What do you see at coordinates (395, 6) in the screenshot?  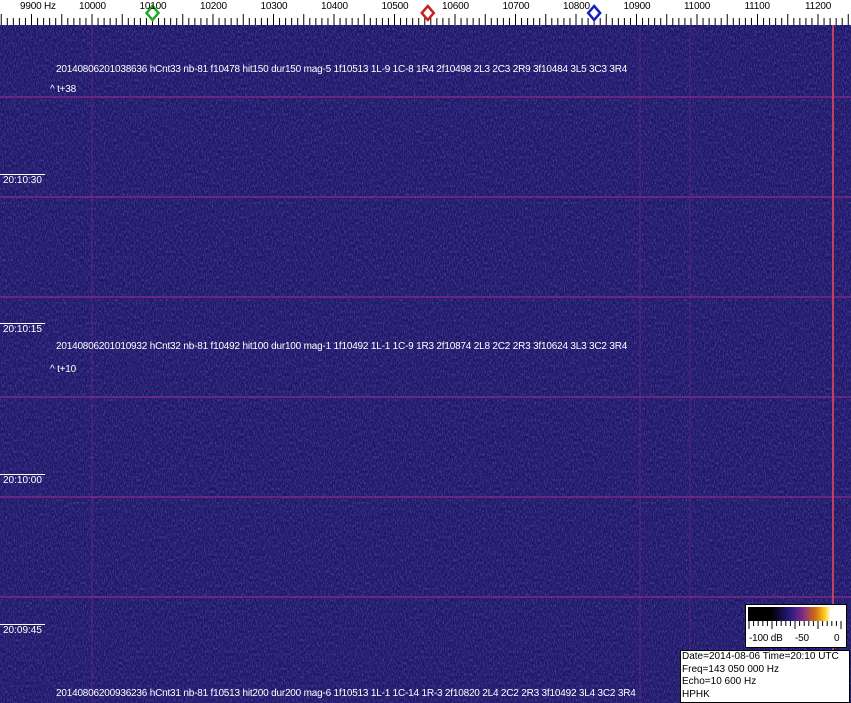 I see `frequency-tick-label: 10500` at bounding box center [395, 6].